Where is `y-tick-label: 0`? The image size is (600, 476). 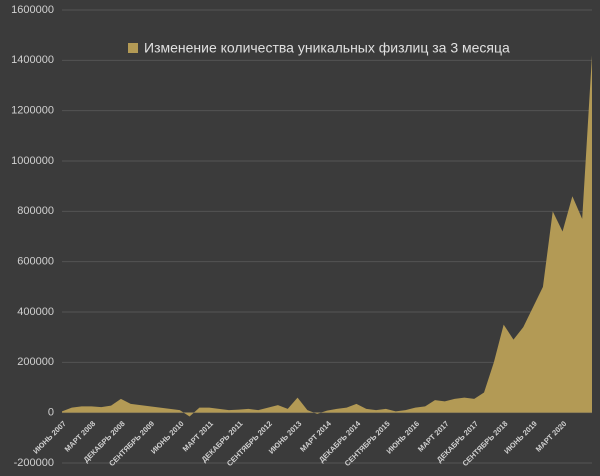
y-tick-label: 0 is located at coordinates (51, 413).